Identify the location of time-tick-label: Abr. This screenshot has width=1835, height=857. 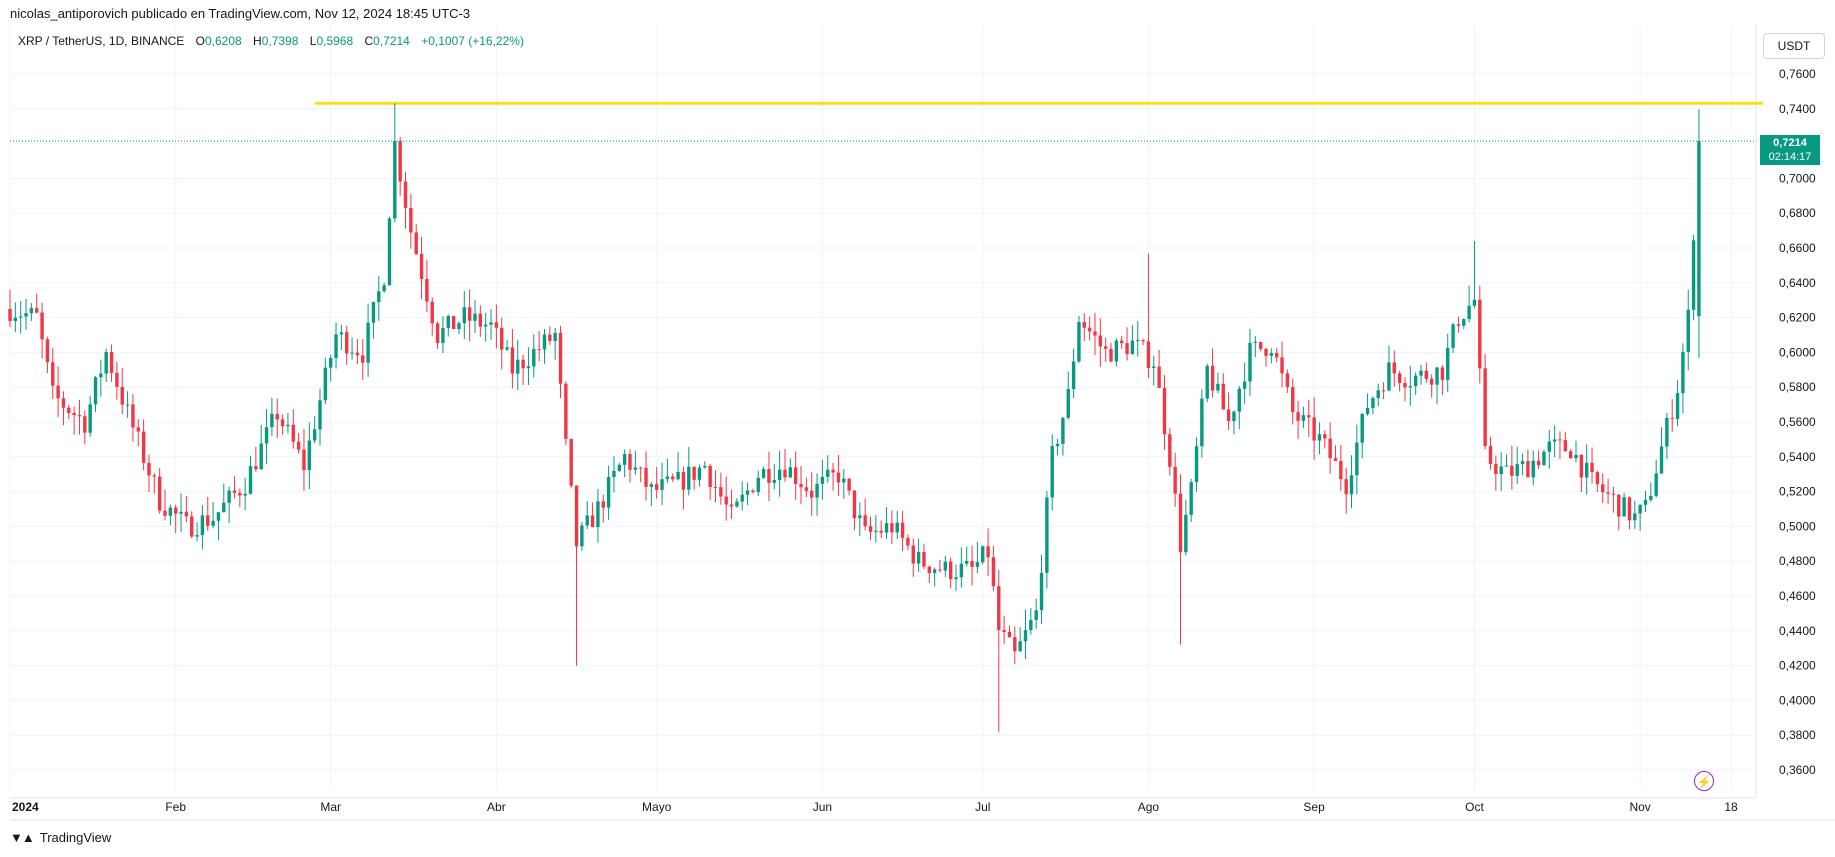
(496, 807).